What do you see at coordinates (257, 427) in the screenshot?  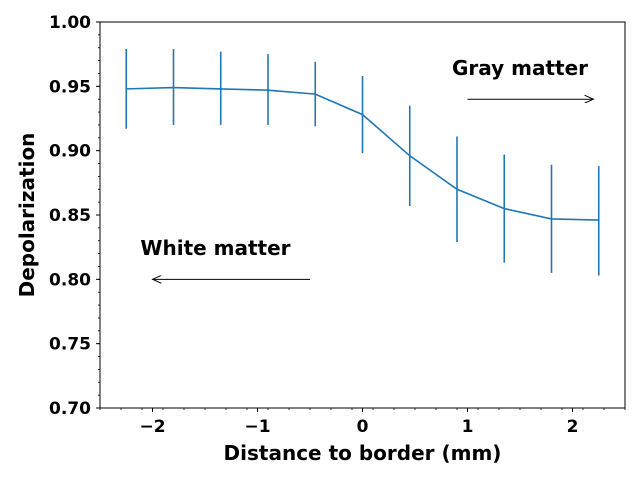 I see `x-tick-label: −1` at bounding box center [257, 427].